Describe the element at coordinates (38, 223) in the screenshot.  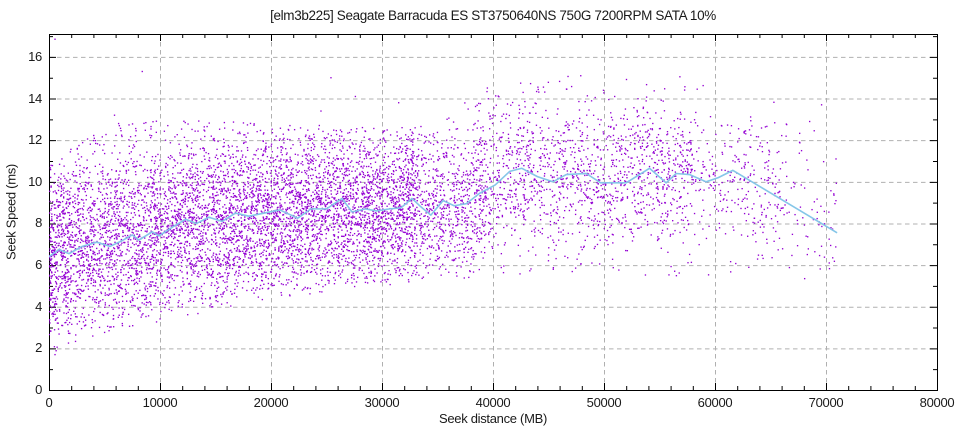
I see `y-tick-label: 8` at that location.